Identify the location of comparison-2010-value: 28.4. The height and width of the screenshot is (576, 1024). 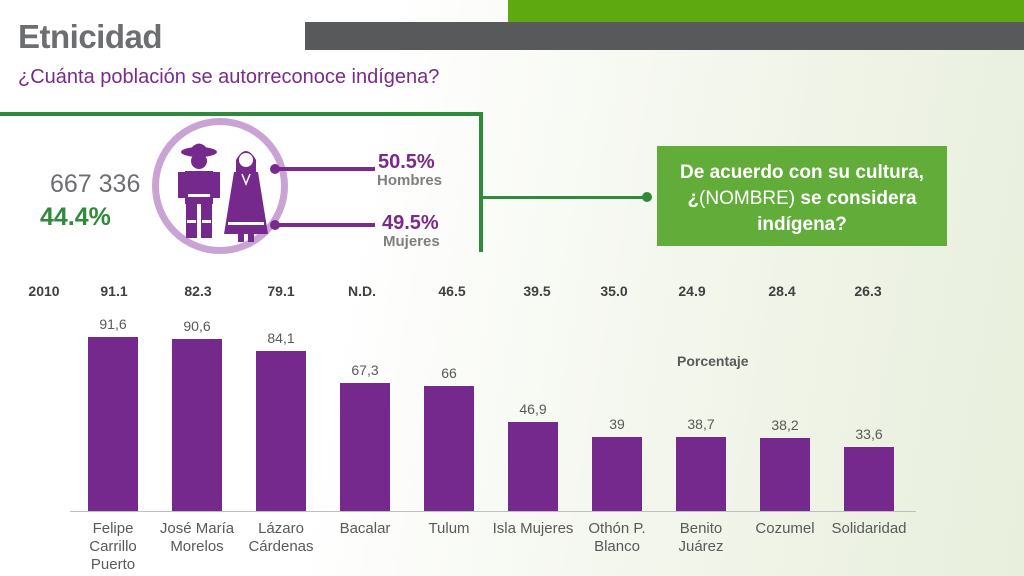
(782, 291).